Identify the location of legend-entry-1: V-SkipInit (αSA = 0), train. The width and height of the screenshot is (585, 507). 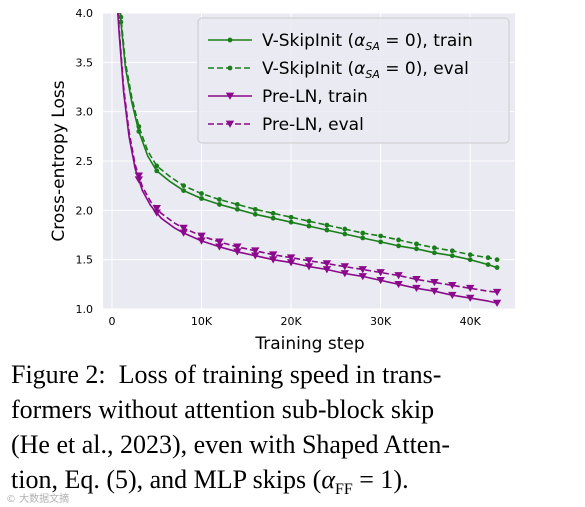
(340, 42).